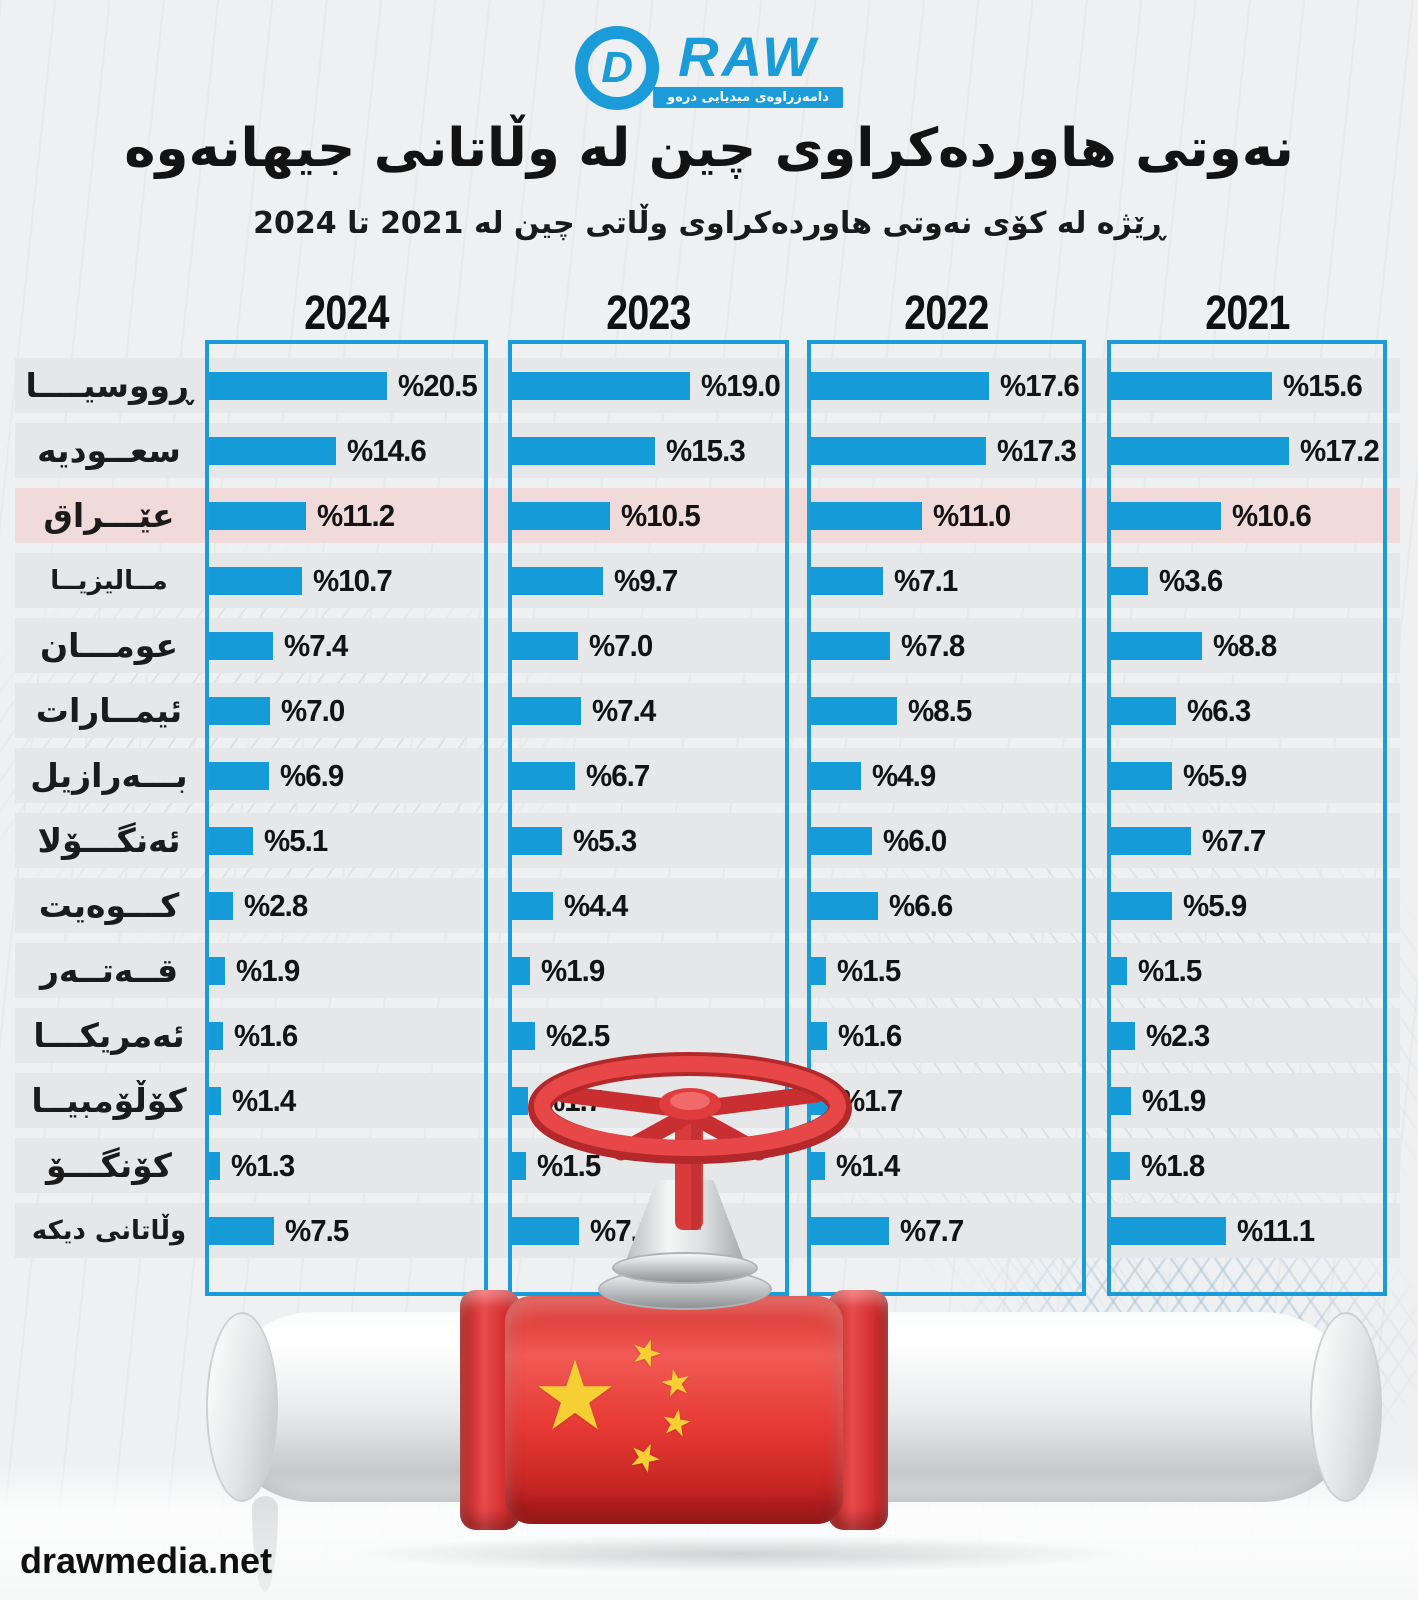 Image resolution: width=1418 pixels, height=1600 pixels. What do you see at coordinates (109, 905) in the screenshot?
I see `country-label: کـــوەیت` at bounding box center [109, 905].